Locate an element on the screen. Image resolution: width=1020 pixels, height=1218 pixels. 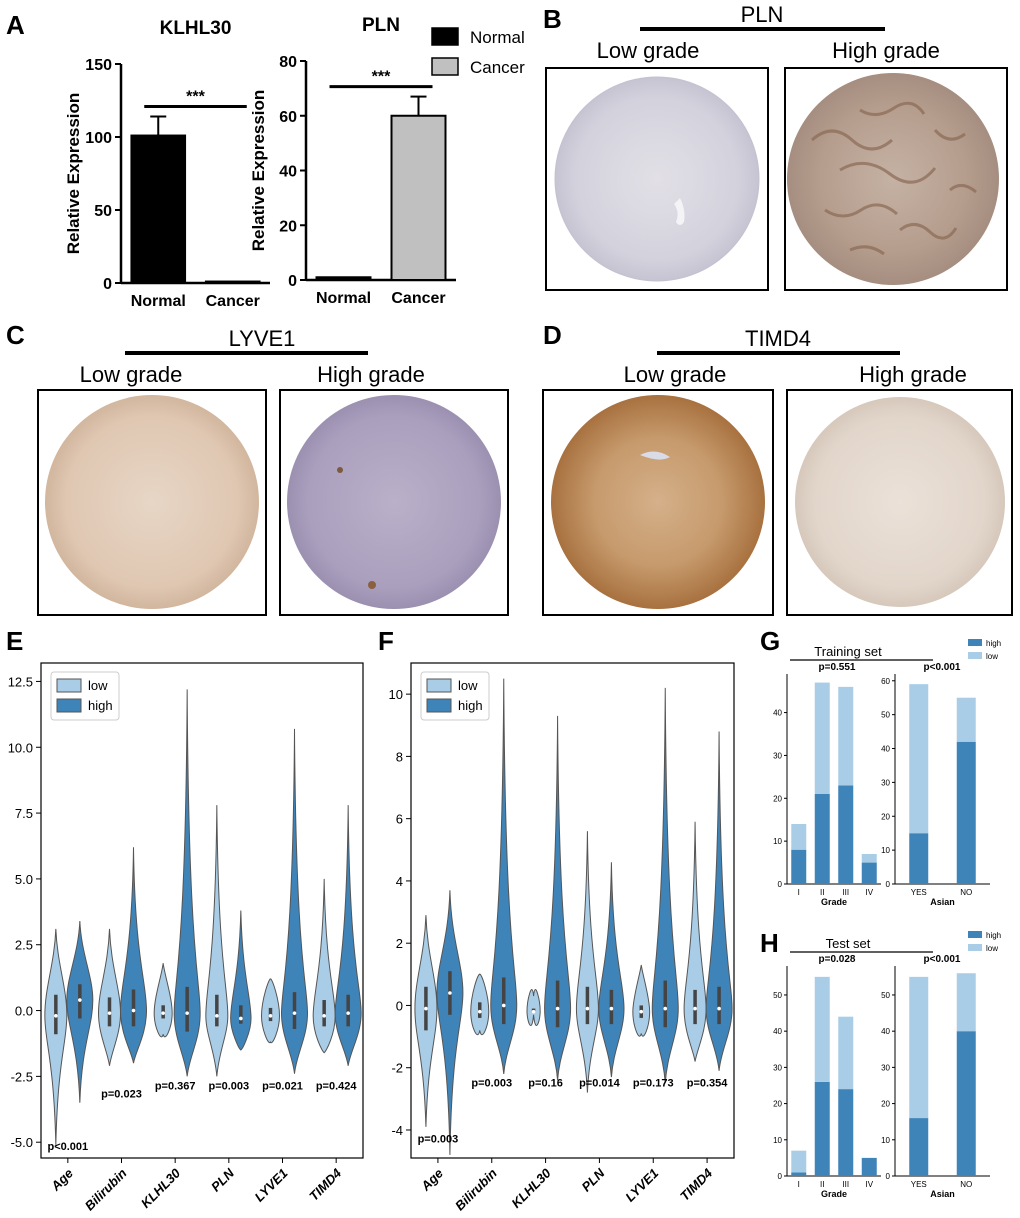
chart-title: Test set is located at coordinates (848, 943).